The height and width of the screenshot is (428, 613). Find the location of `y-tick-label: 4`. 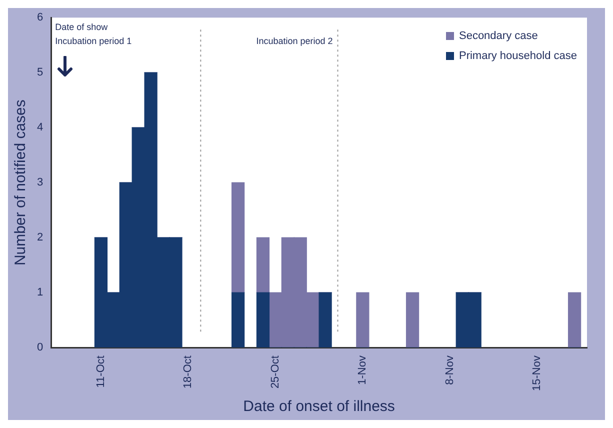

y-tick-label: 4 is located at coordinates (40, 128).